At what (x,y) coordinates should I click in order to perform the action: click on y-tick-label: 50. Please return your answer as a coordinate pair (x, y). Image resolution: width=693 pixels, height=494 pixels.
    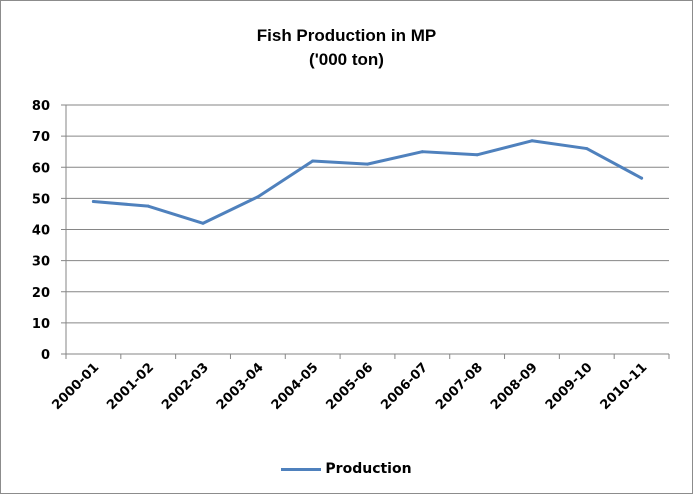
    Looking at the image, I should click on (41, 199).